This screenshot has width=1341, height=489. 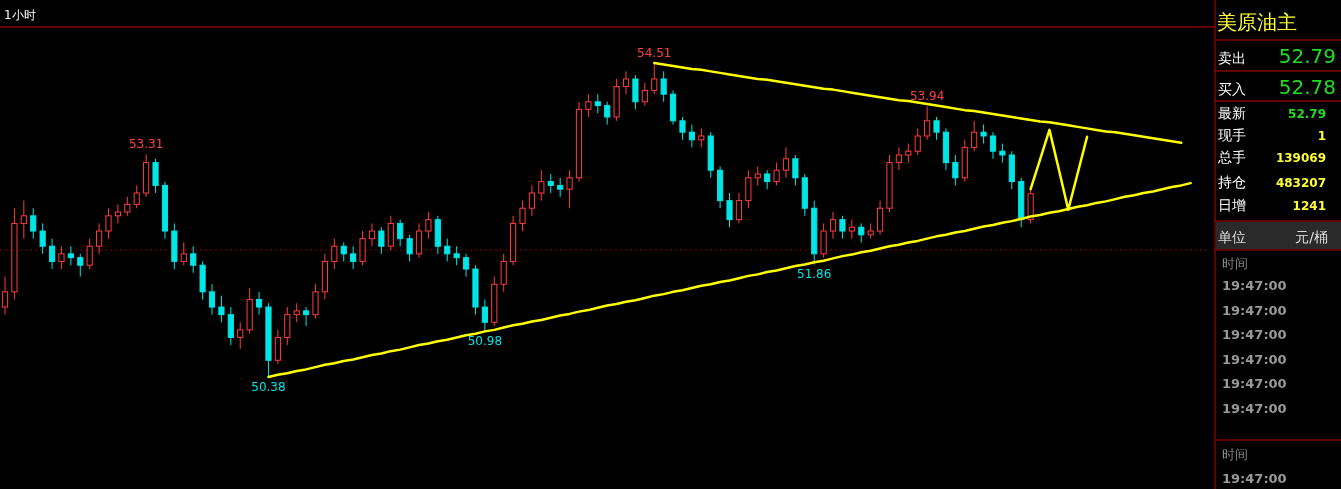 What do you see at coordinates (1300, 158) in the screenshot?
I see `text: 139069` at bounding box center [1300, 158].